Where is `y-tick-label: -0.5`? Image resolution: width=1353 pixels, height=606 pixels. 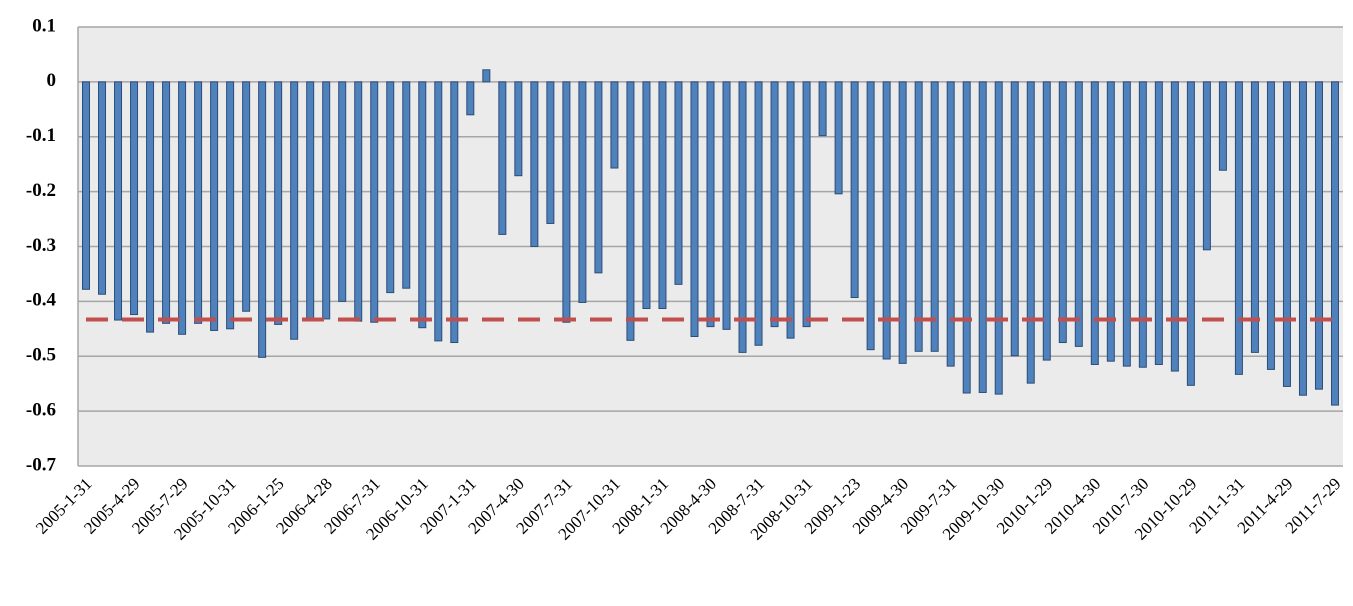
y-tick-label: -0.5 is located at coordinates (41, 355).